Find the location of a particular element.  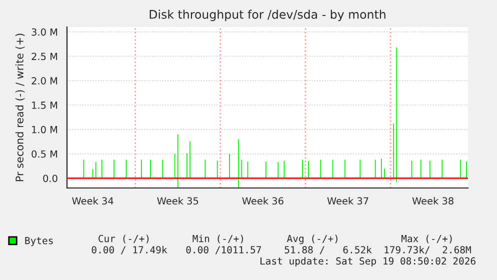

y-tick-label: 1.5 M is located at coordinates (45, 105).